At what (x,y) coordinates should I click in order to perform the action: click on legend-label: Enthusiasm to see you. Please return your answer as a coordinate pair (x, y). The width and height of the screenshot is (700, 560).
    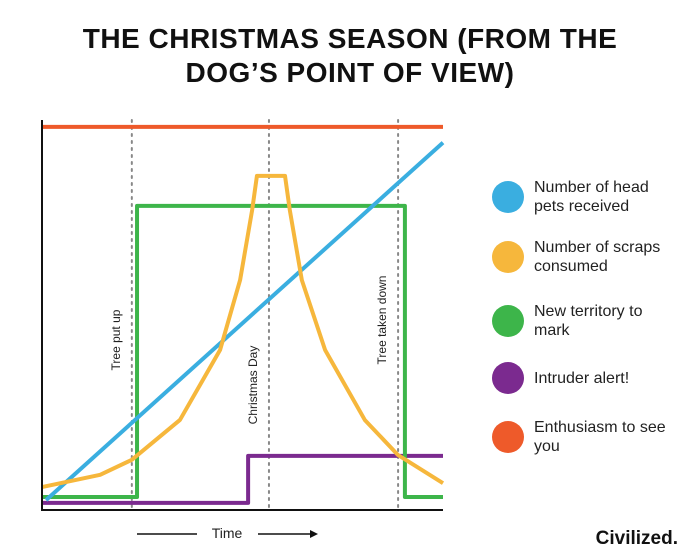
    Looking at the image, I should click on (600, 437).